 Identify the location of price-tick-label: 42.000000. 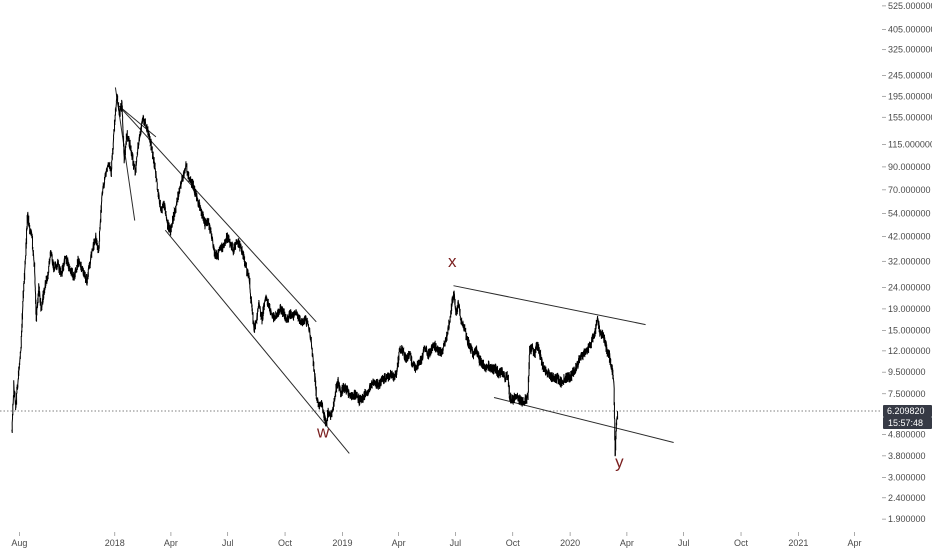
(909, 236).